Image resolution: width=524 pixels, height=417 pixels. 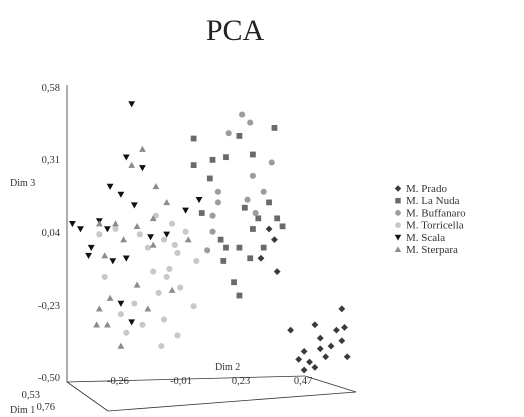 What do you see at coordinates (181, 381) in the screenshot?
I see `x-tick-label: -0,01` at bounding box center [181, 381].